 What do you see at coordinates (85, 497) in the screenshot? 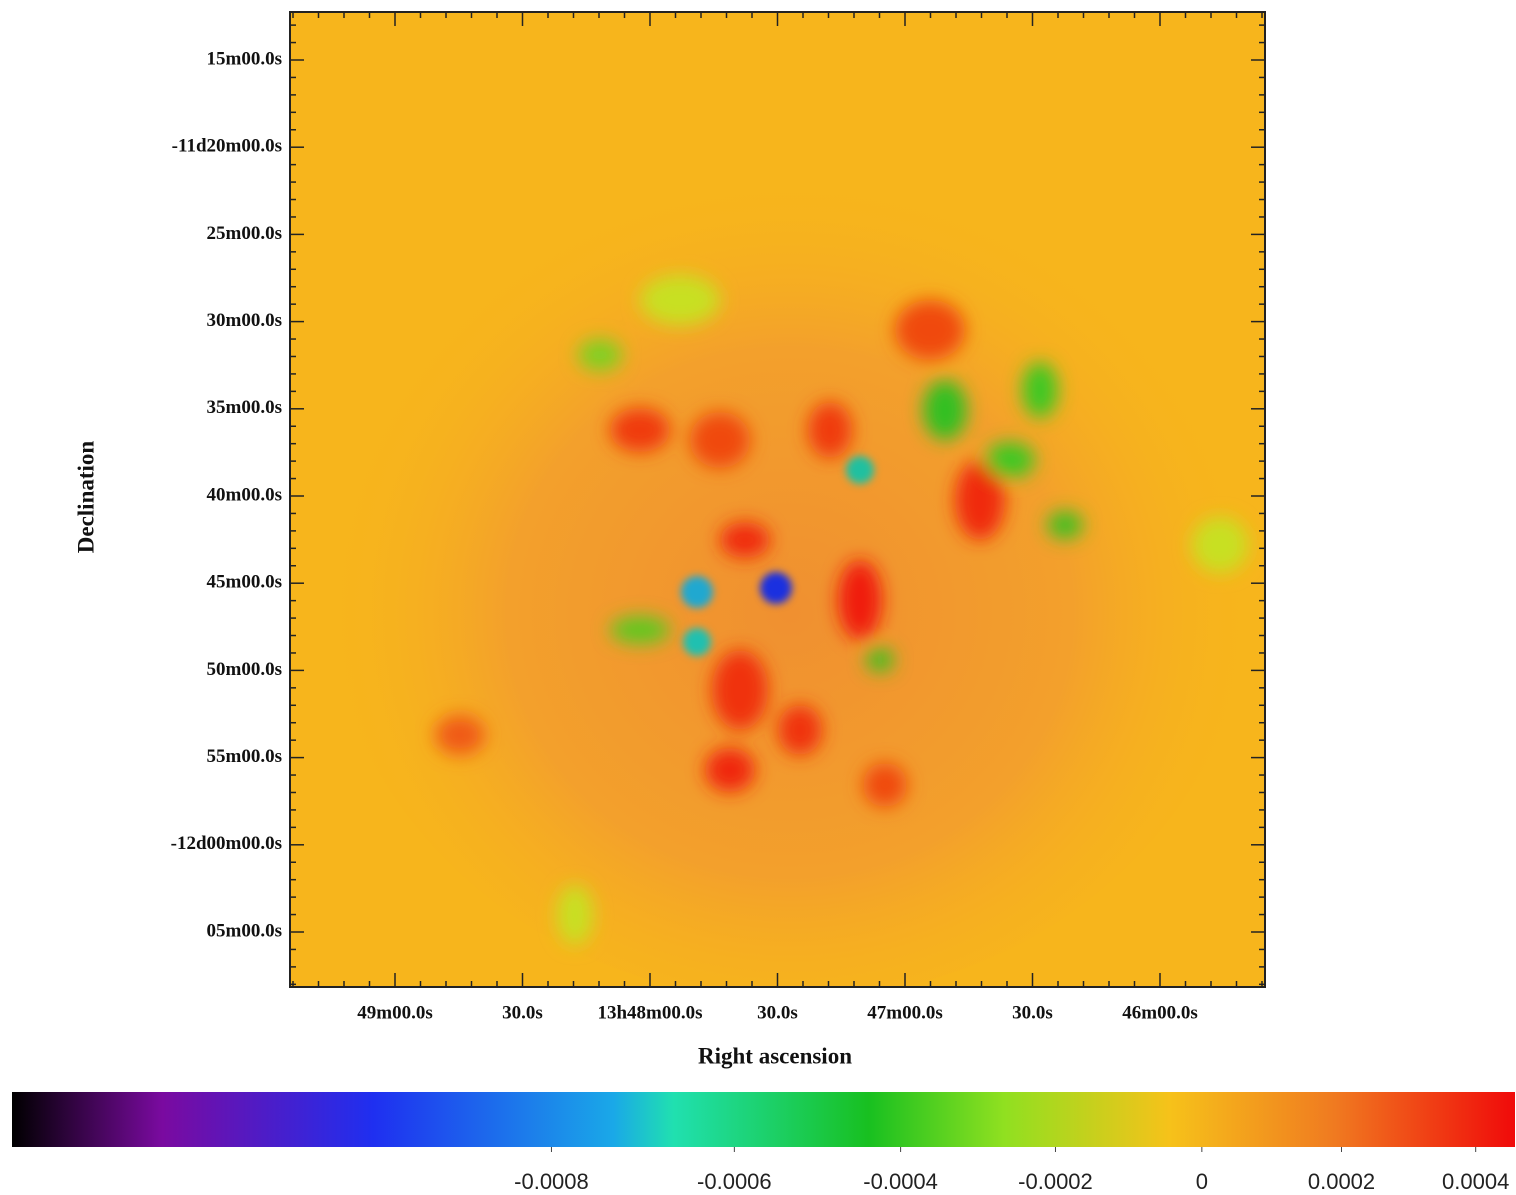
I see `y-axis-label: Declination` at bounding box center [85, 497].